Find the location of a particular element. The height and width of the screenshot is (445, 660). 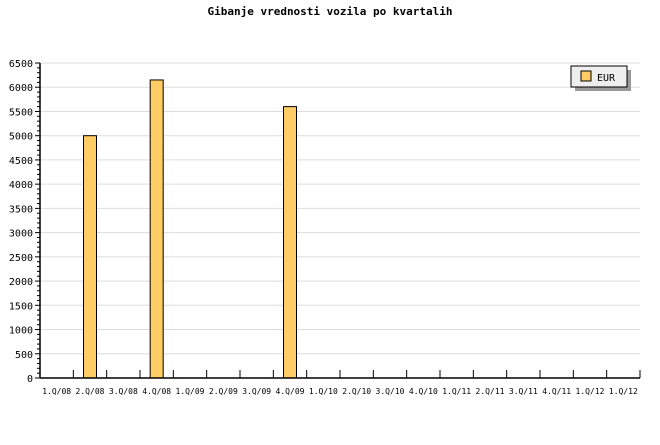

x-tick-label: 4.Q/10 is located at coordinates (423, 391).